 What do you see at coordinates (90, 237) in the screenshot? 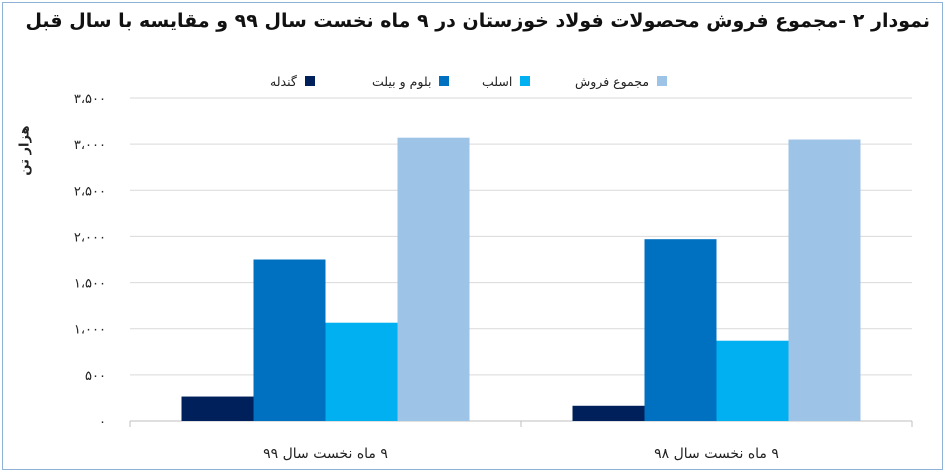
I see `y-tick-label: ۲،۰۰۰` at bounding box center [90, 237].